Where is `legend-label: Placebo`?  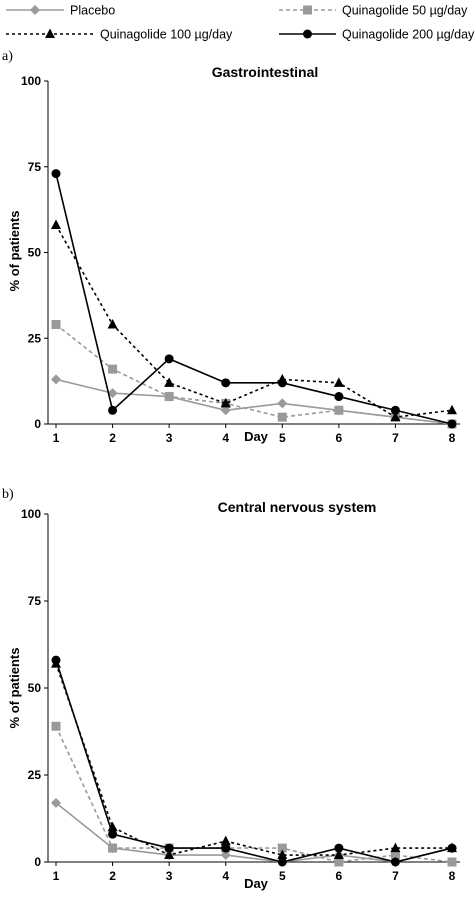 legend-label: Placebo is located at coordinates (92, 11).